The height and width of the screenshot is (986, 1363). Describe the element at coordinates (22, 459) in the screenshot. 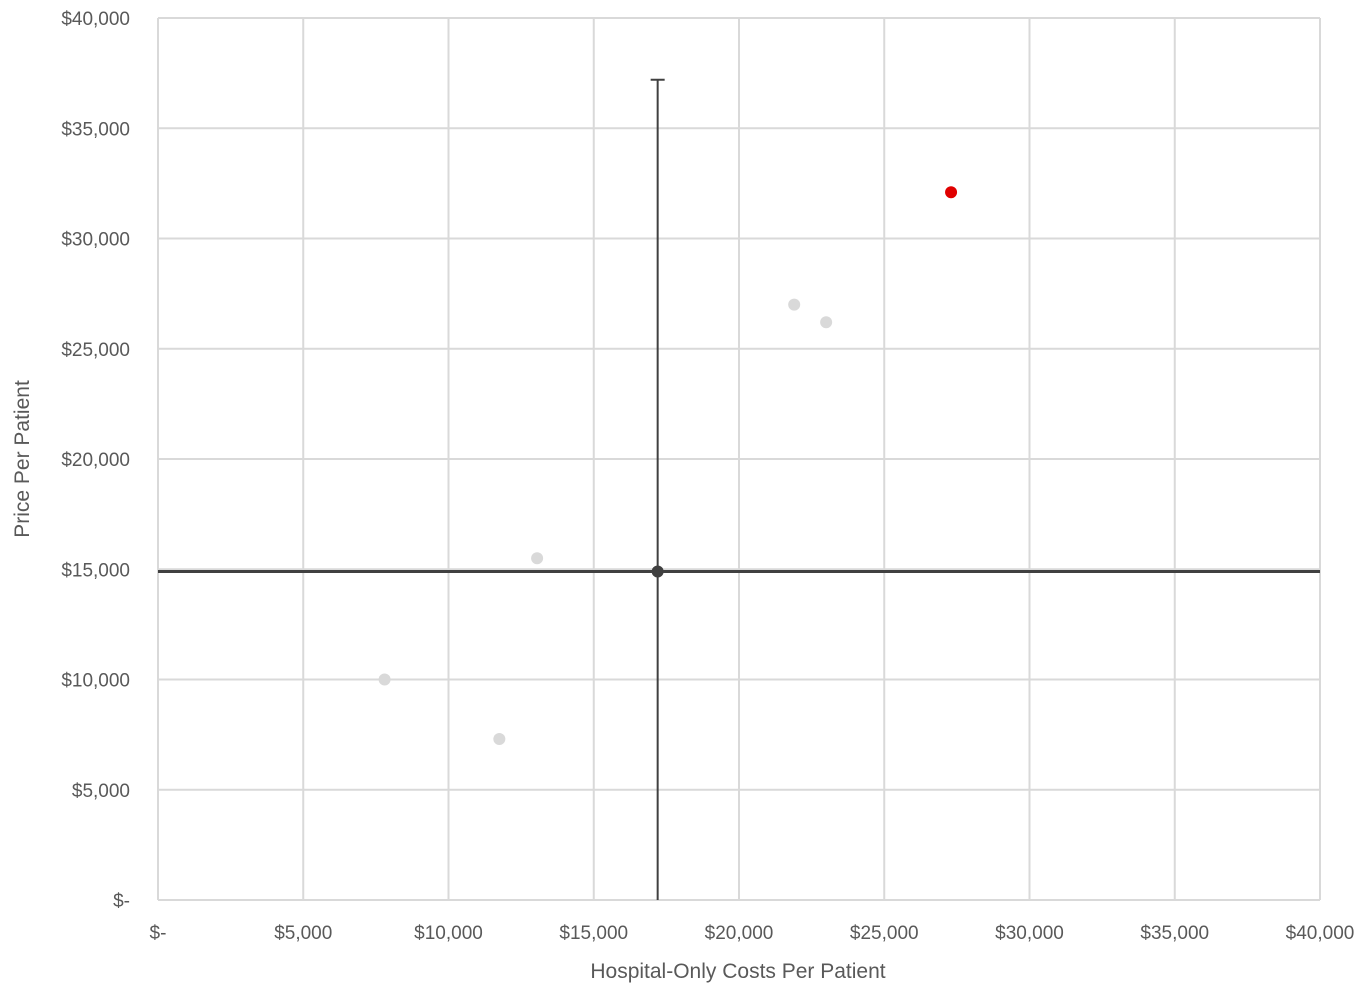

I see `y-axis-title: Price Per Patient` at that location.